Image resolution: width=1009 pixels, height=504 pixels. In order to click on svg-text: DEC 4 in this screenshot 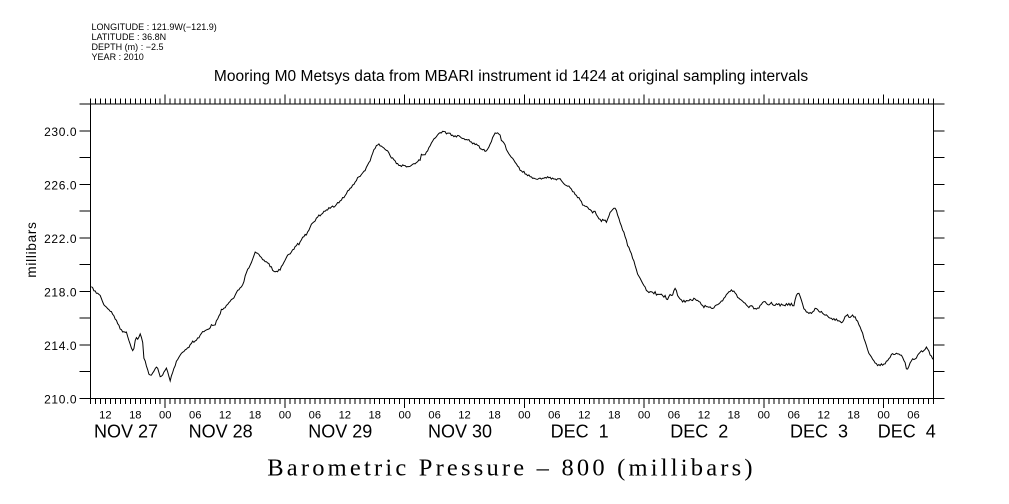, I will do `click(907, 432)`.